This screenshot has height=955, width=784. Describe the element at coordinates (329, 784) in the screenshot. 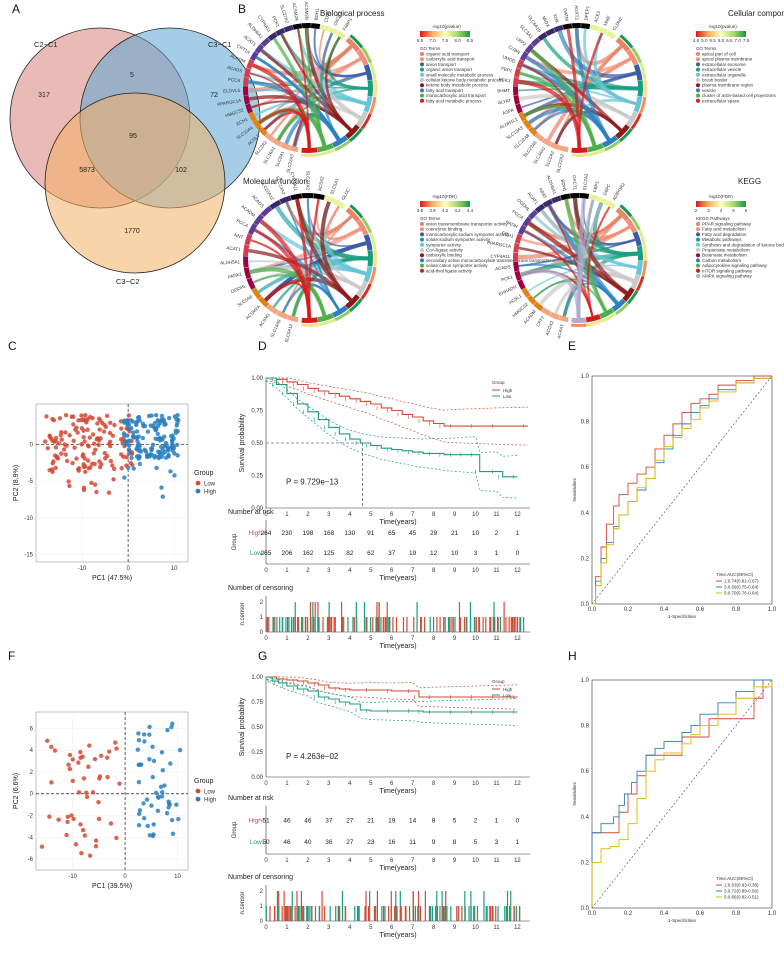

I see `km-x-tick: 3` at that location.